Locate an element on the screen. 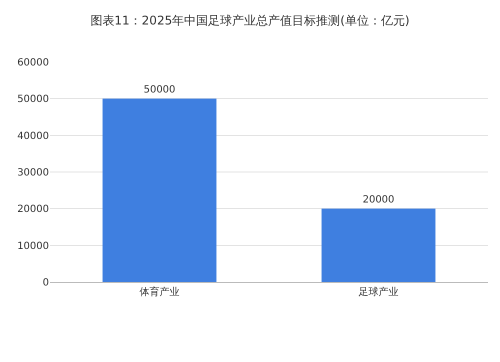 The image size is (500, 362). y-tick-label: 10000 is located at coordinates (33, 246).